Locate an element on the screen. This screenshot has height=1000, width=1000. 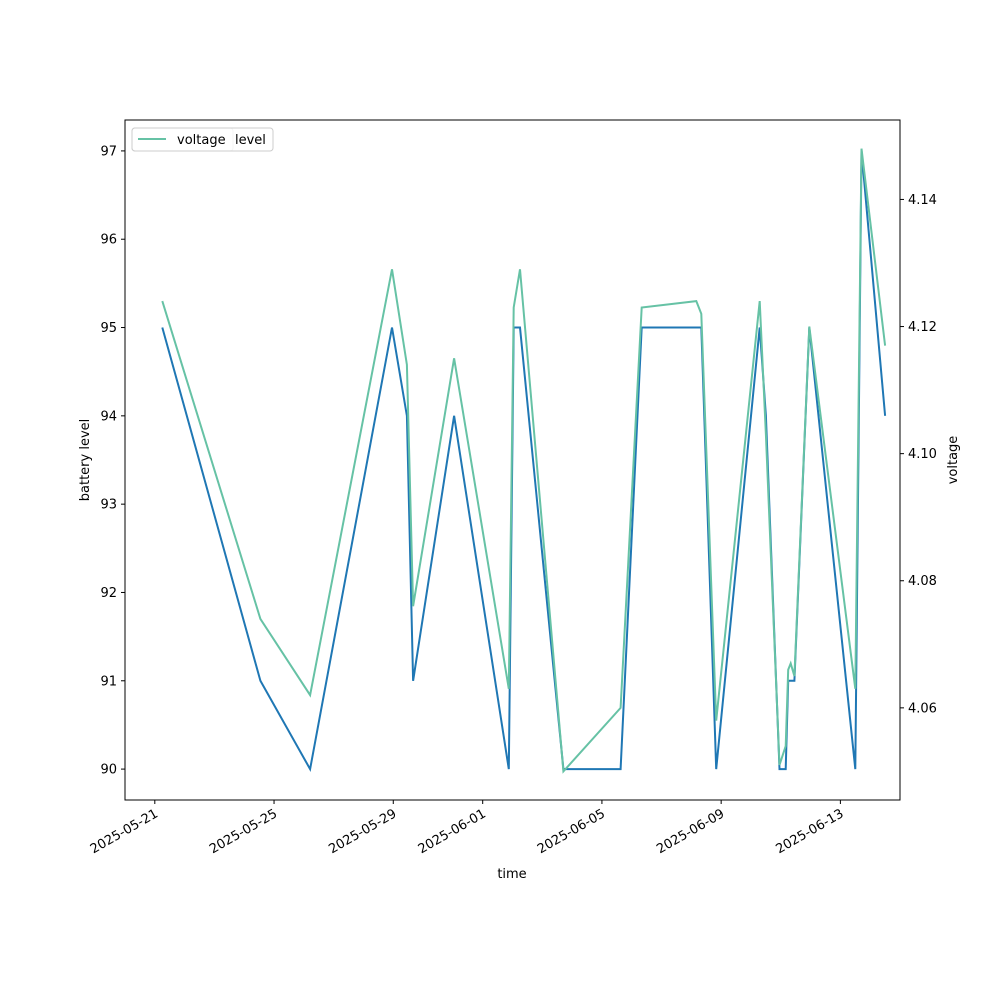
y-tick-label: 95 is located at coordinates (108, 328).